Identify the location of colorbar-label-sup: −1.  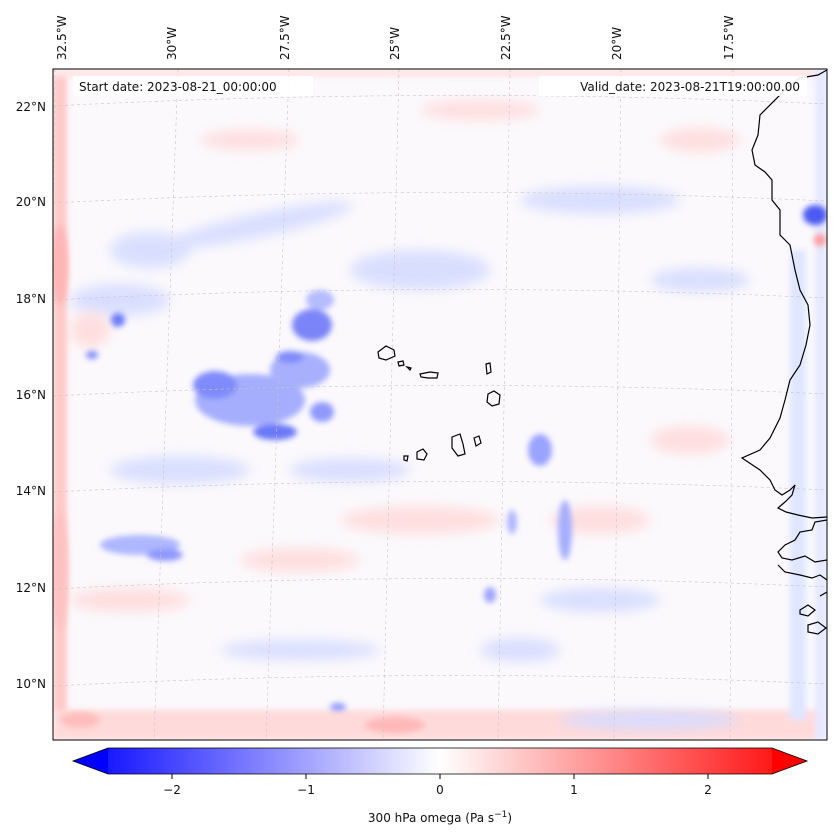
(500, 815).